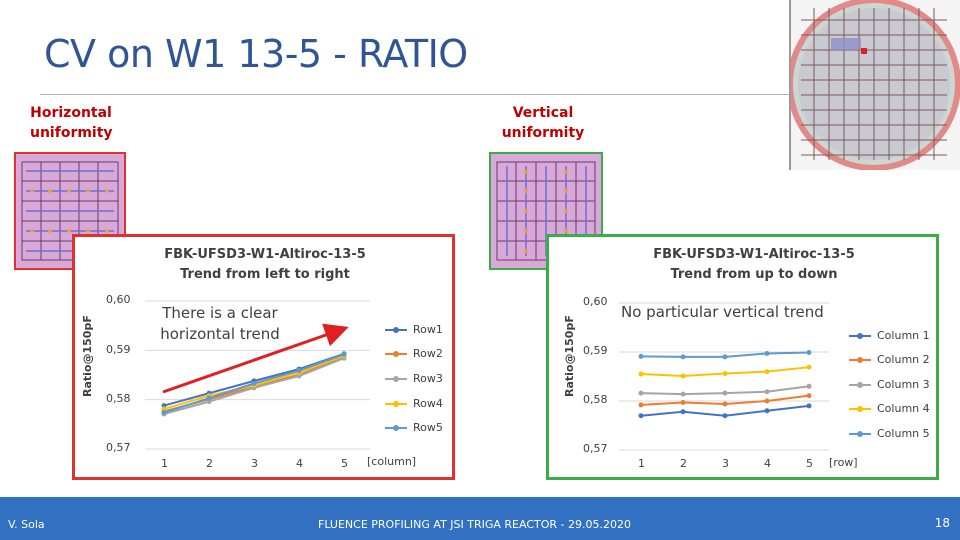 The height and width of the screenshot is (540, 960). Describe the element at coordinates (344, 463) in the screenshot. I see `horizontal-x-tick: 5` at that location.